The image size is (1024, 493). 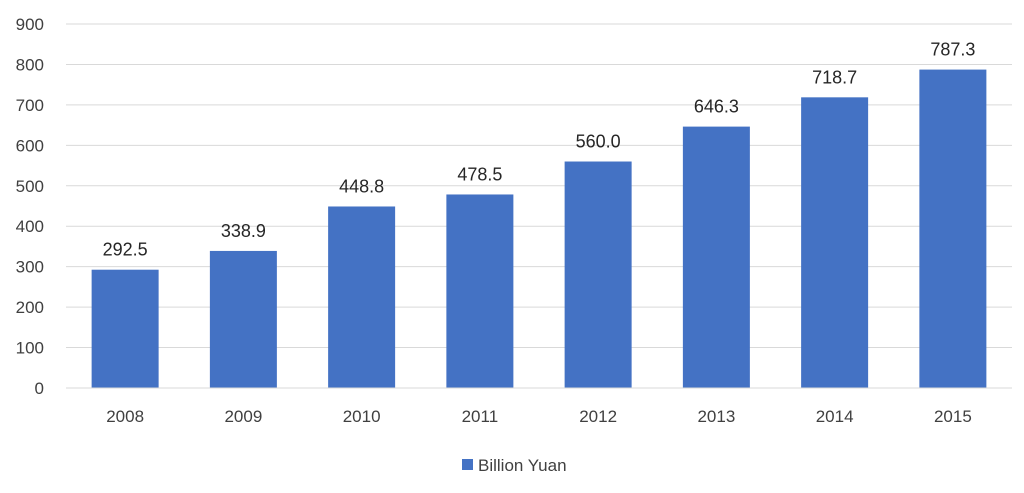 What do you see at coordinates (243, 416) in the screenshot?
I see `x-tick-label: 2009` at bounding box center [243, 416].